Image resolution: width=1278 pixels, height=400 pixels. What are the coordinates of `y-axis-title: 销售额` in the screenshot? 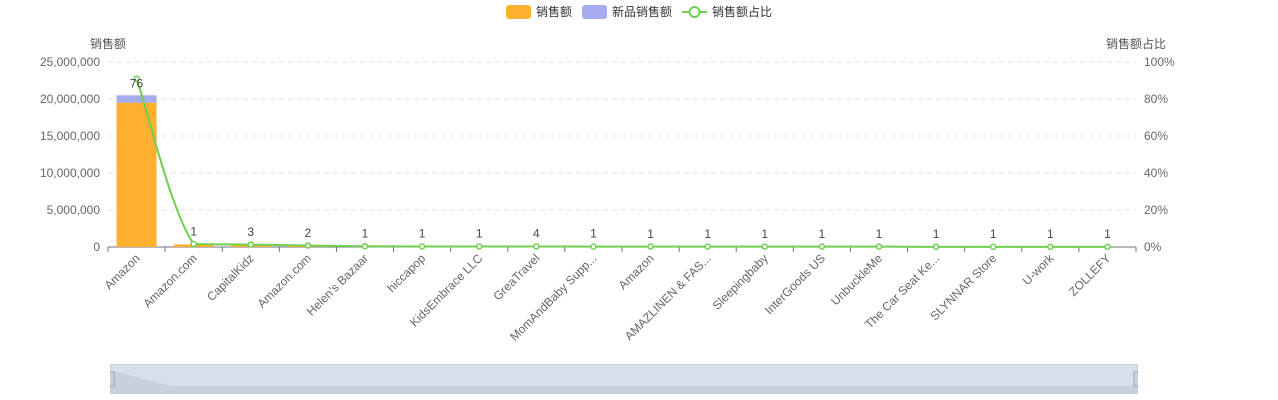 It's located at (108, 44).